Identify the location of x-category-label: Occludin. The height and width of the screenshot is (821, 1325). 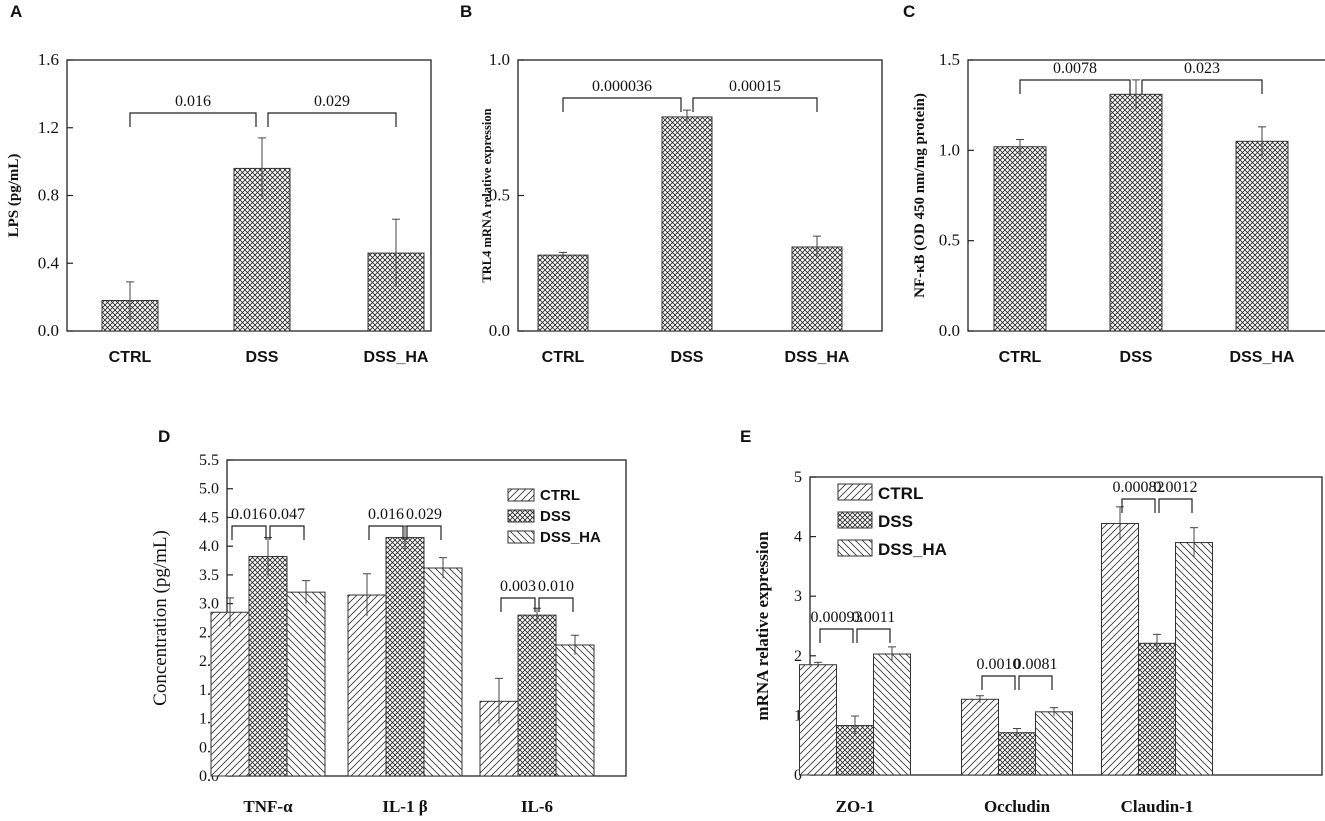
(1017, 806).